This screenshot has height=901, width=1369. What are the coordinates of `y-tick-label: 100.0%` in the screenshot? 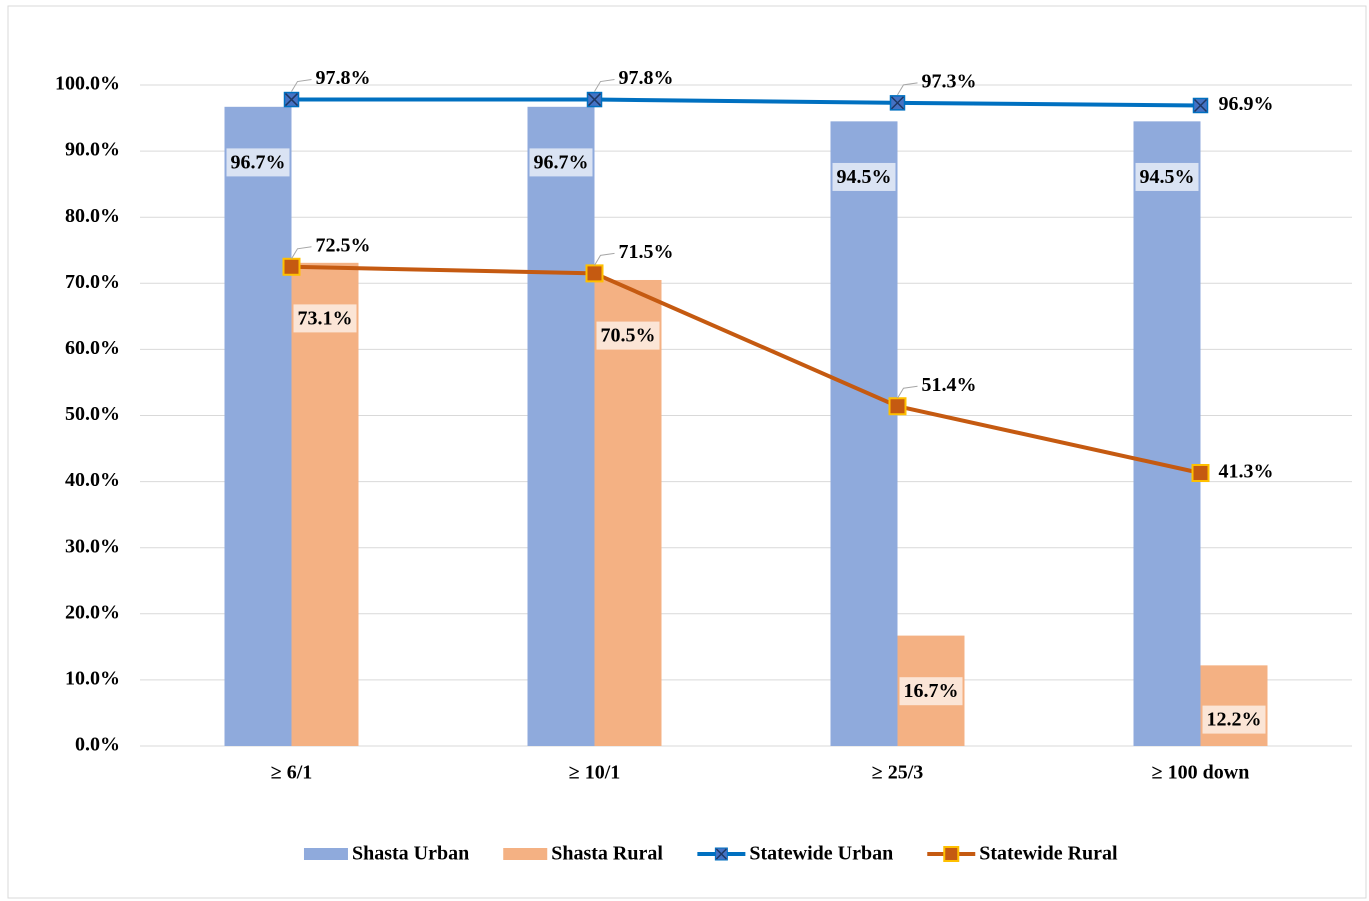 It's located at (87, 84).